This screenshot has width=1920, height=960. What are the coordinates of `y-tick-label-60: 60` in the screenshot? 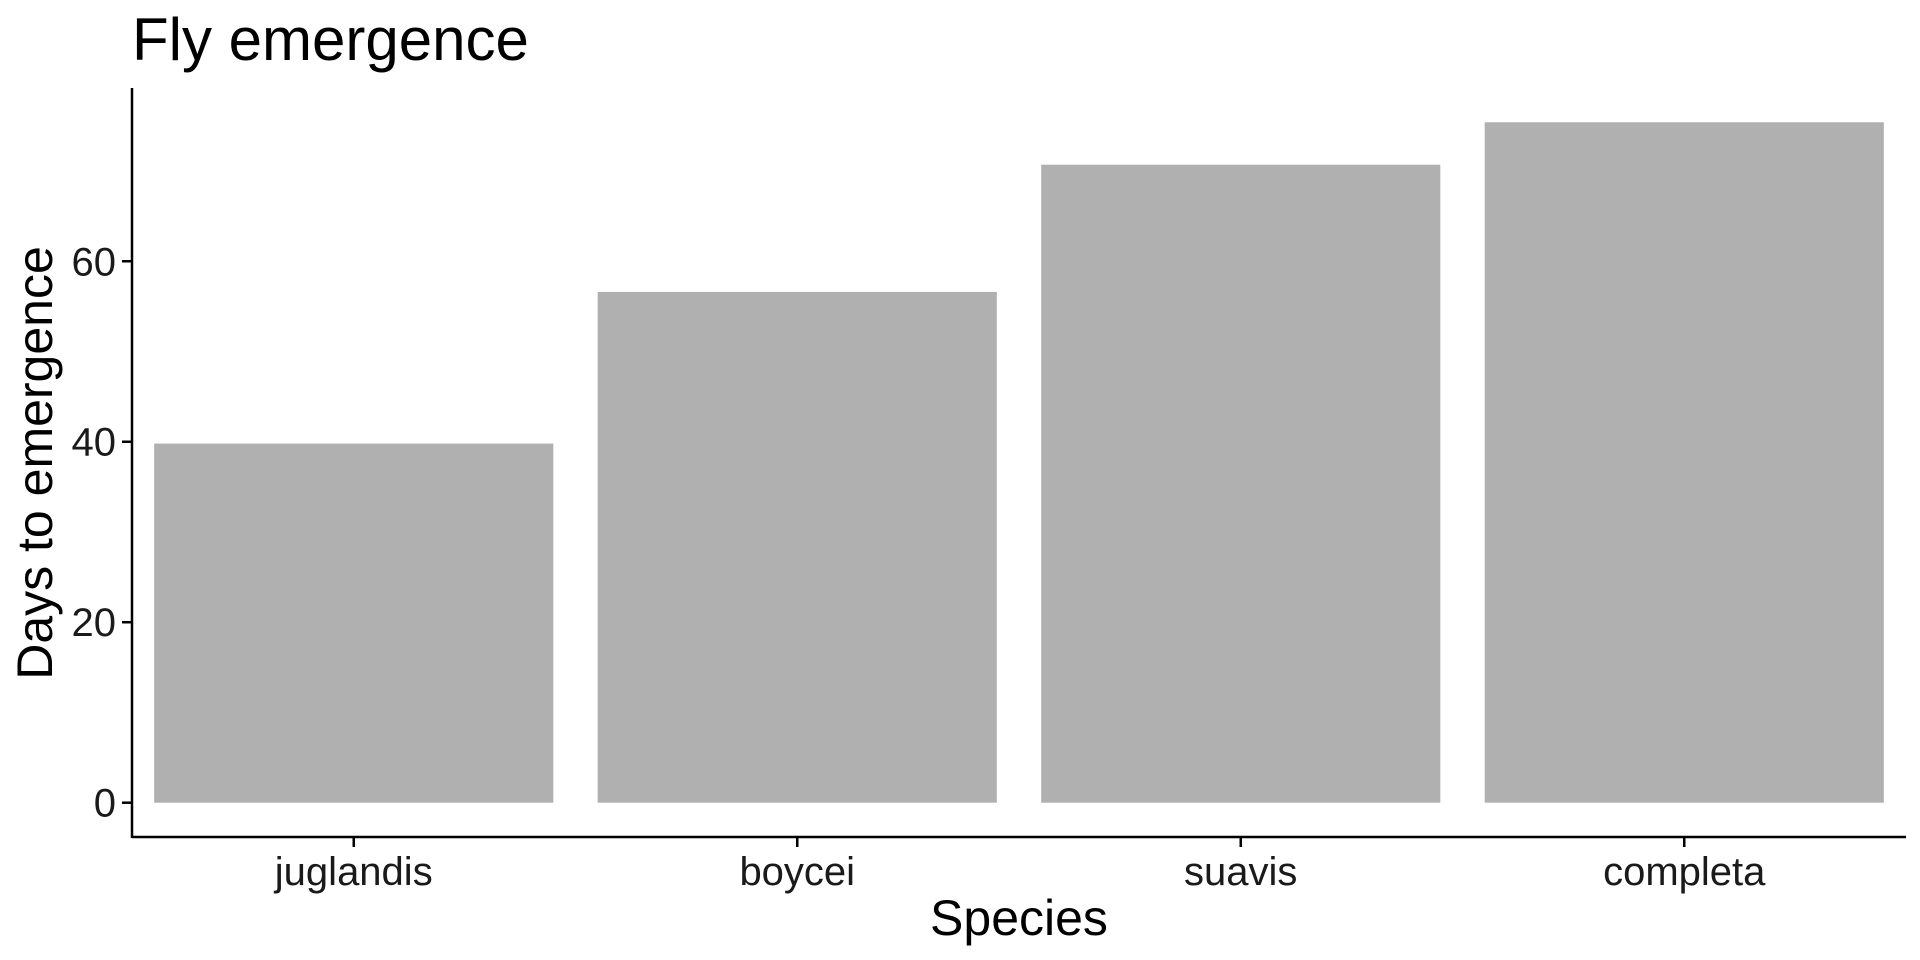 It's located at (94, 262).